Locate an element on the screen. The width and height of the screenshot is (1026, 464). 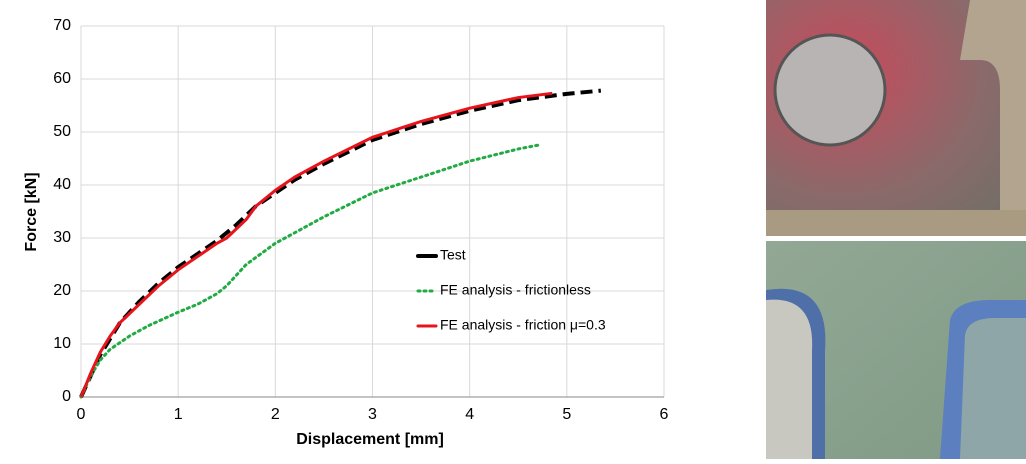
x-tick-label: 5 is located at coordinates (566, 414).